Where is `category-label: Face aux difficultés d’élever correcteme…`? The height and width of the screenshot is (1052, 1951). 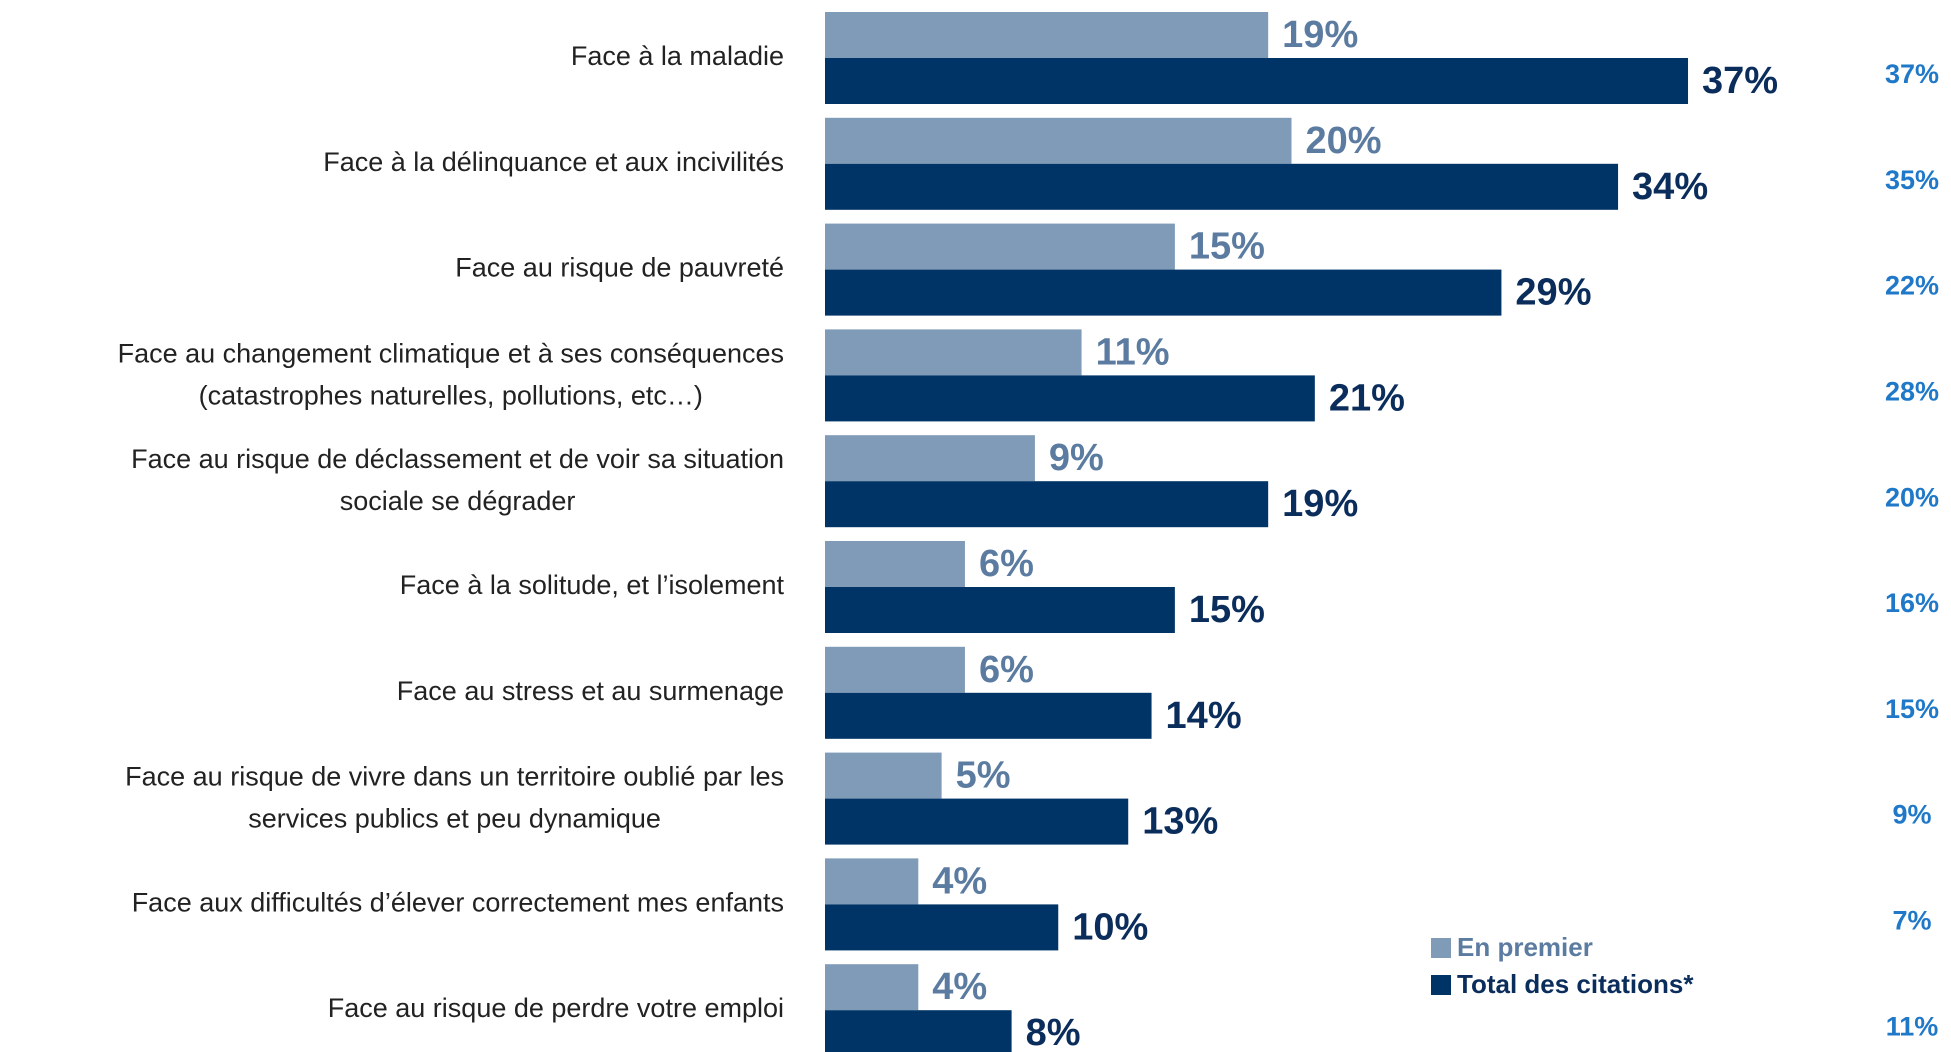 category-label: Face aux difficultés d’élever correcteme… is located at coordinates (458, 903).